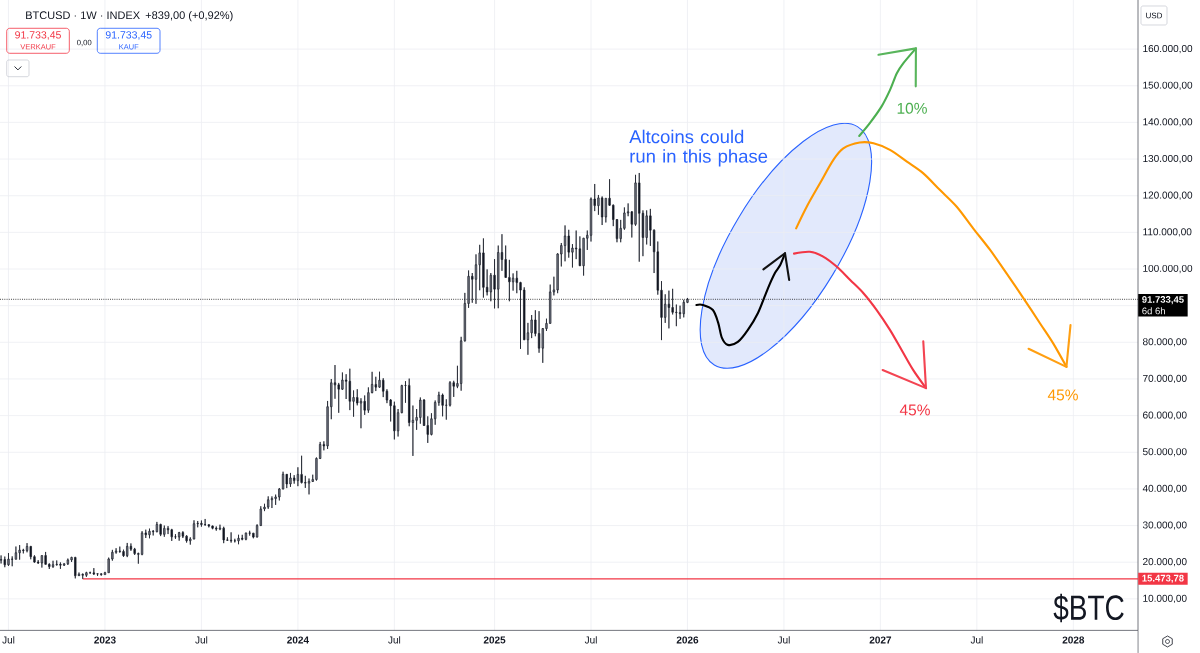  What do you see at coordinates (1164, 452) in the screenshot?
I see `y-tick-label: 50.000,00` at bounding box center [1164, 452].